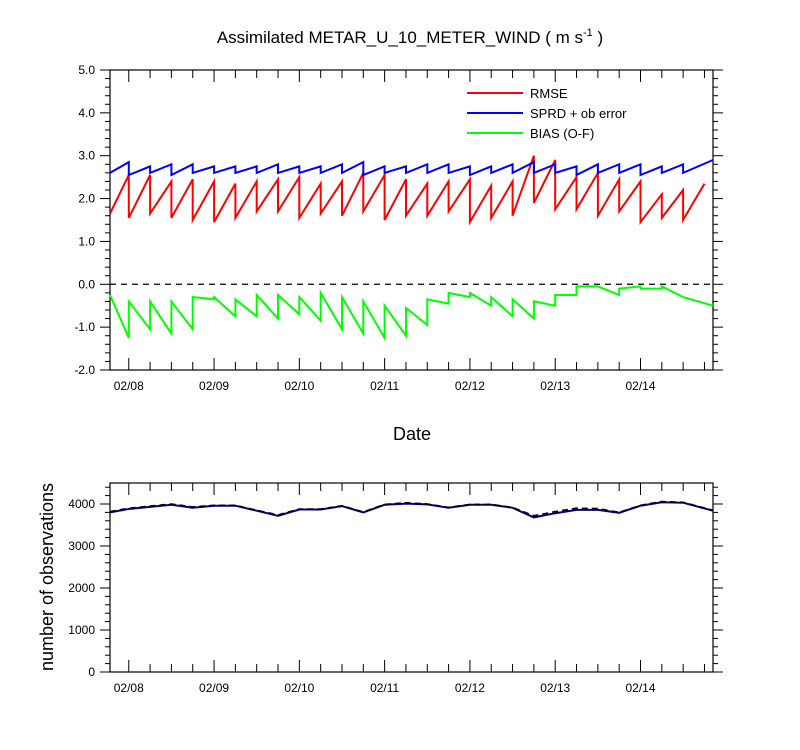 The height and width of the screenshot is (750, 800). Describe the element at coordinates (81, 504) in the screenshot. I see `bottom-y-tick-label: 4000` at that location.